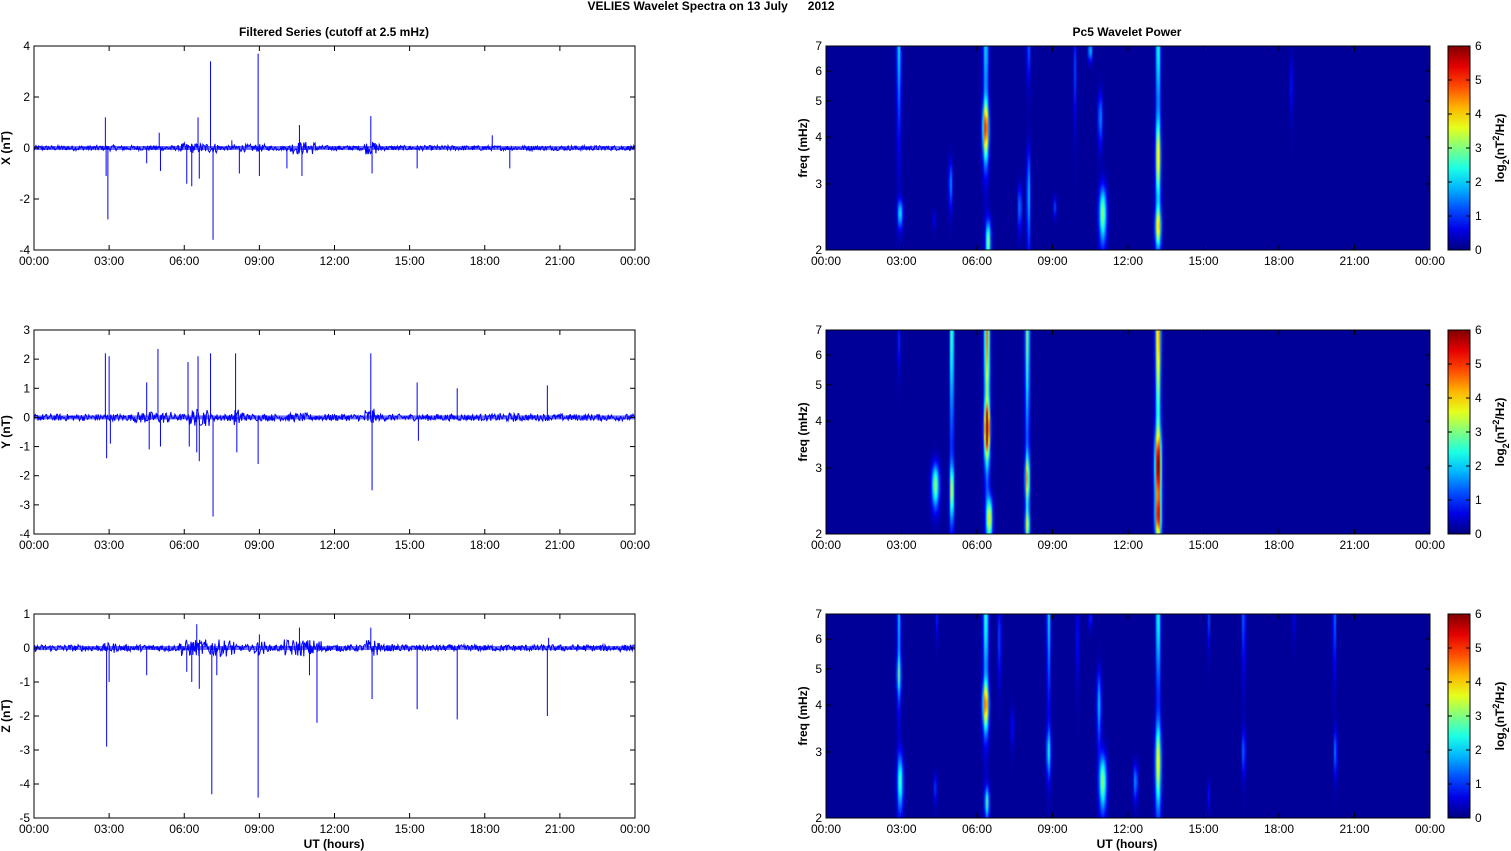  I want to click on ts-x-tick-label: 03:00, so click(109, 829).